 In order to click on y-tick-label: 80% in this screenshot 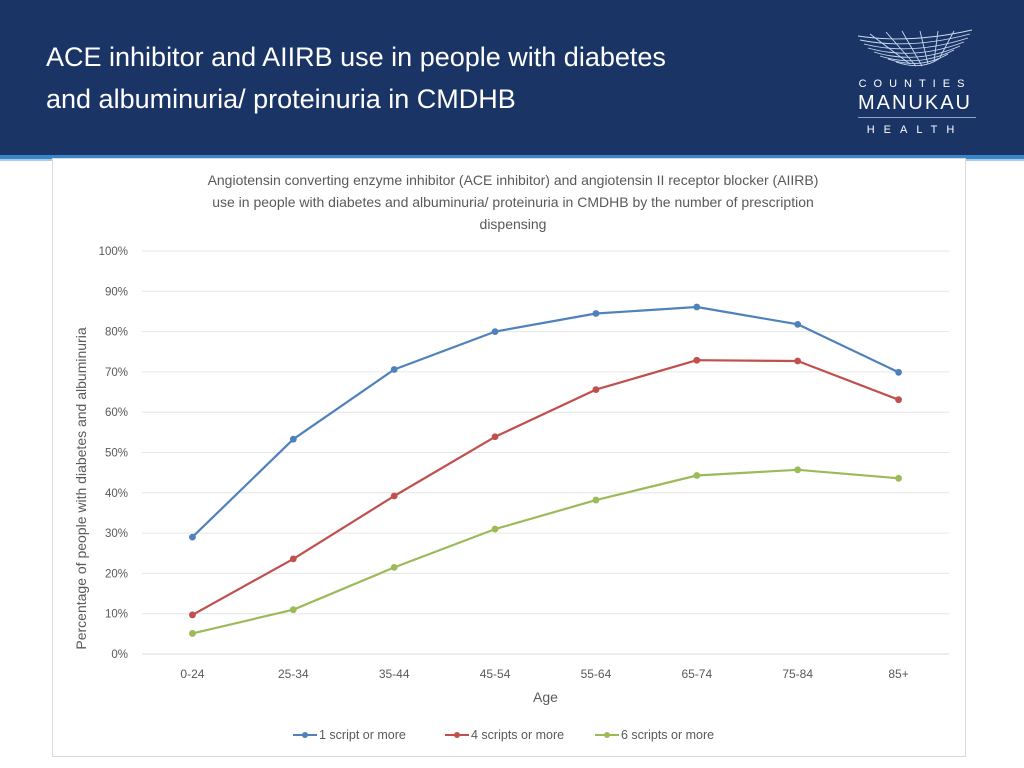, I will do `click(116, 333)`.